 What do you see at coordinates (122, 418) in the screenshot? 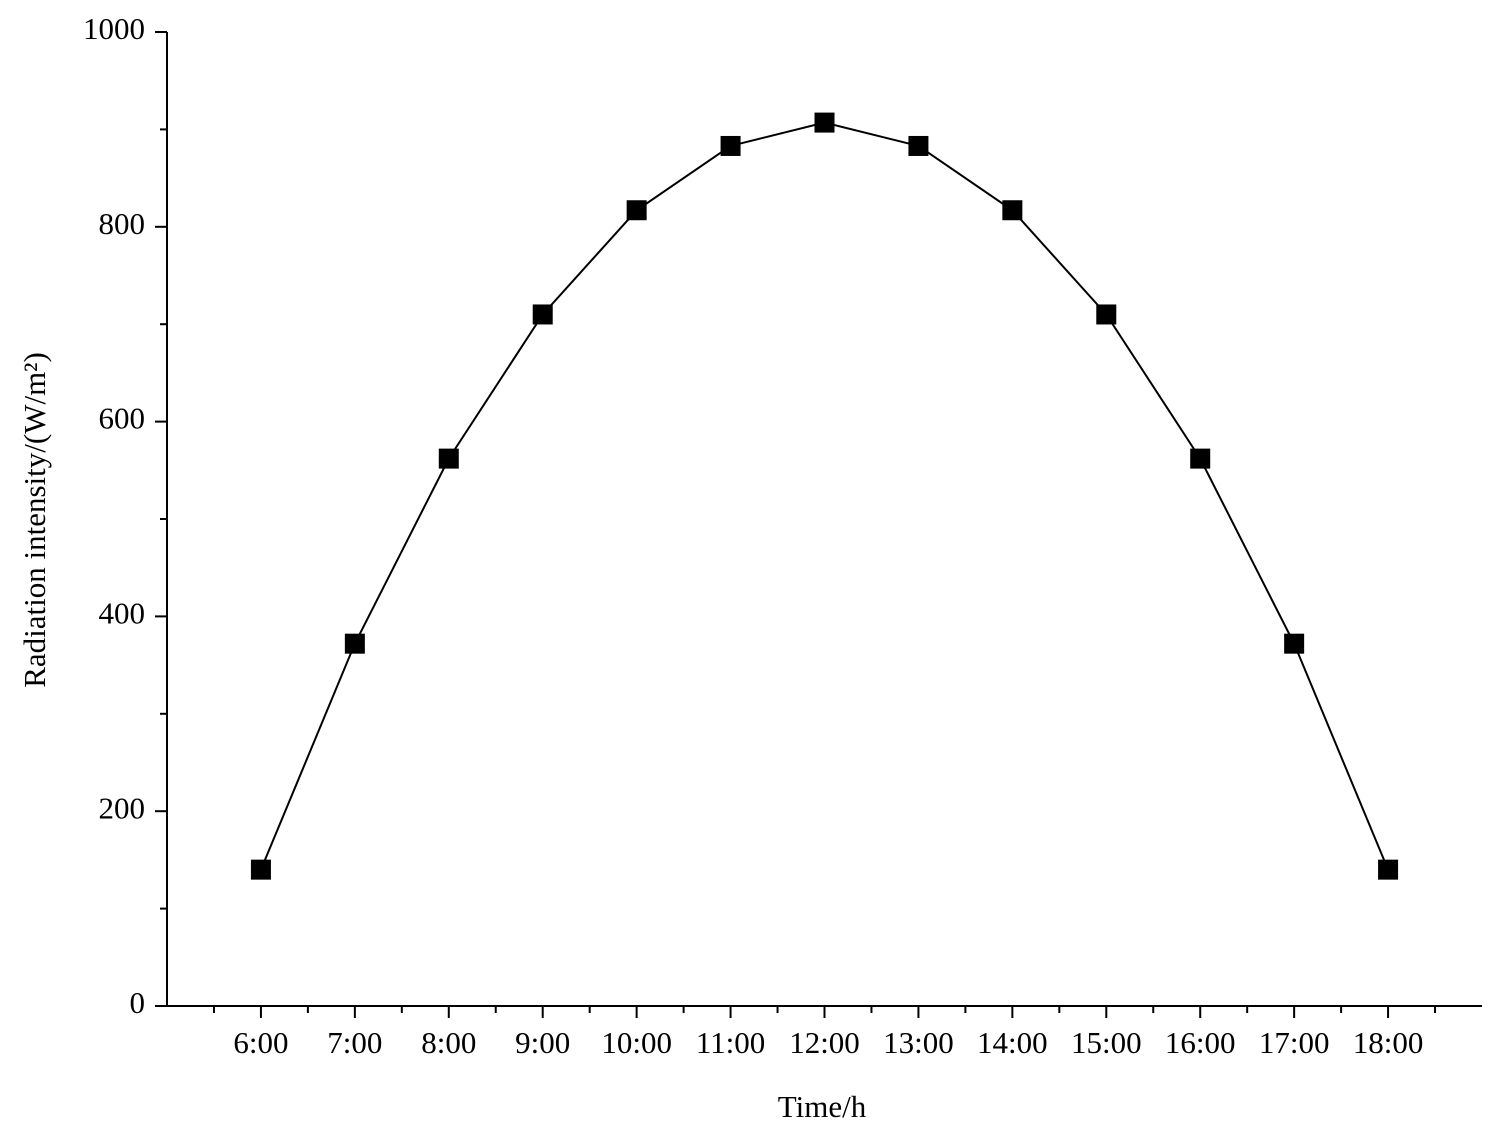
I see `y-tick-label: 600` at bounding box center [122, 418].